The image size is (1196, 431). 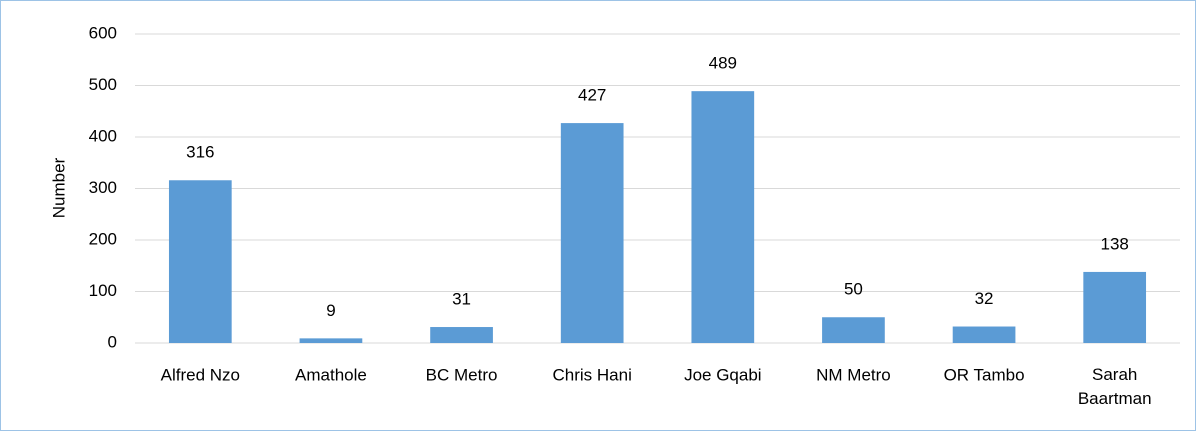 What do you see at coordinates (984, 298) in the screenshot?
I see `value-label: 32` at bounding box center [984, 298].